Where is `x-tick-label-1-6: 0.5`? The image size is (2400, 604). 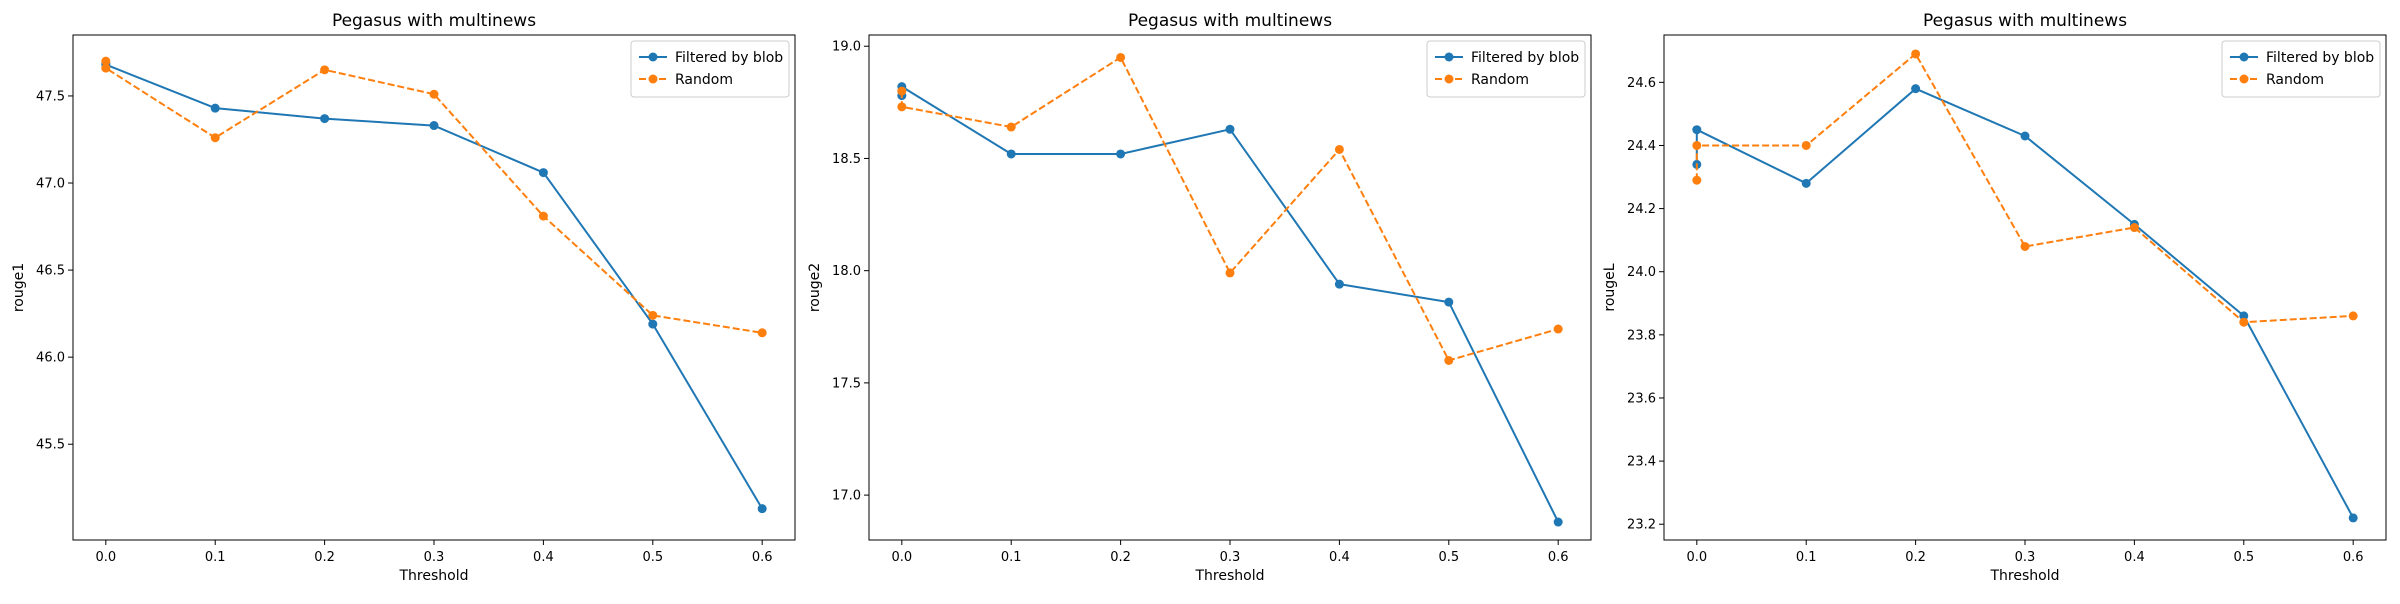 x-tick-label-1-6: 0.5 is located at coordinates (652, 557).